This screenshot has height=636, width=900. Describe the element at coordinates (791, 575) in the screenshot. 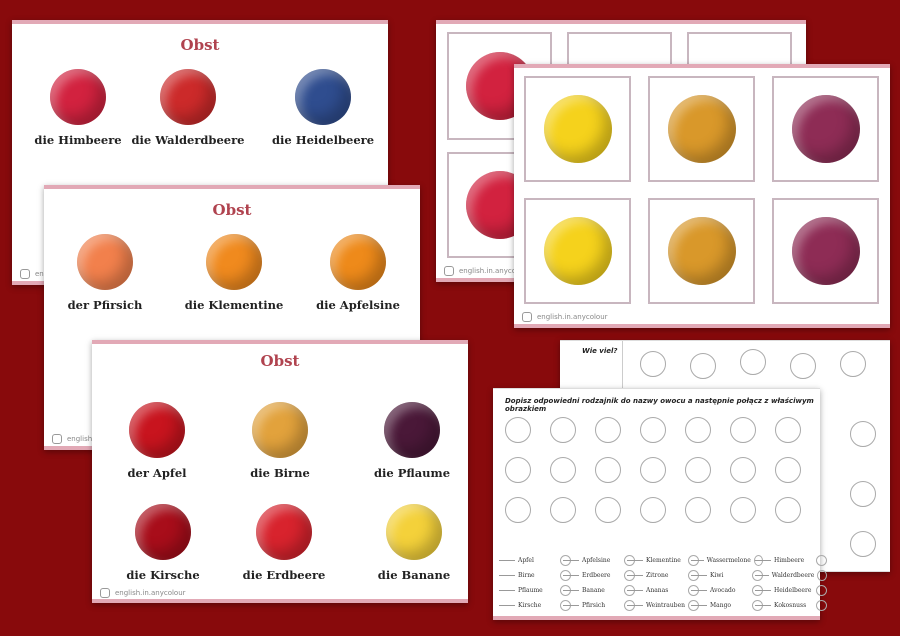

I see `word-entry: Walderdbeere` at that location.